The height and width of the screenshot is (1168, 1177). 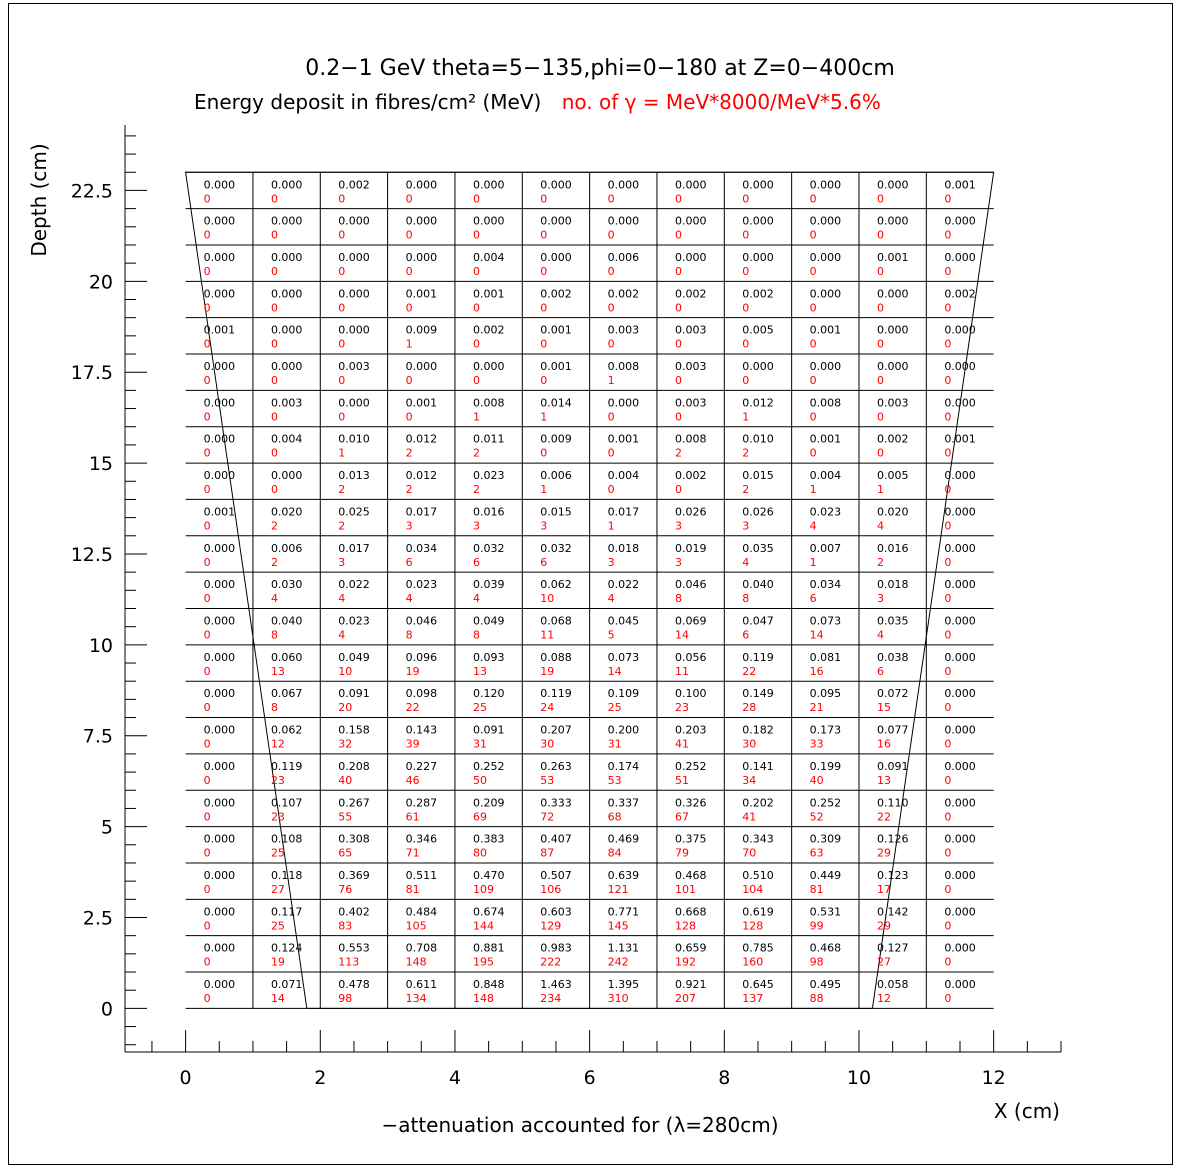 I want to click on cell-energy-label: 0.407, so click(x=556, y=839).